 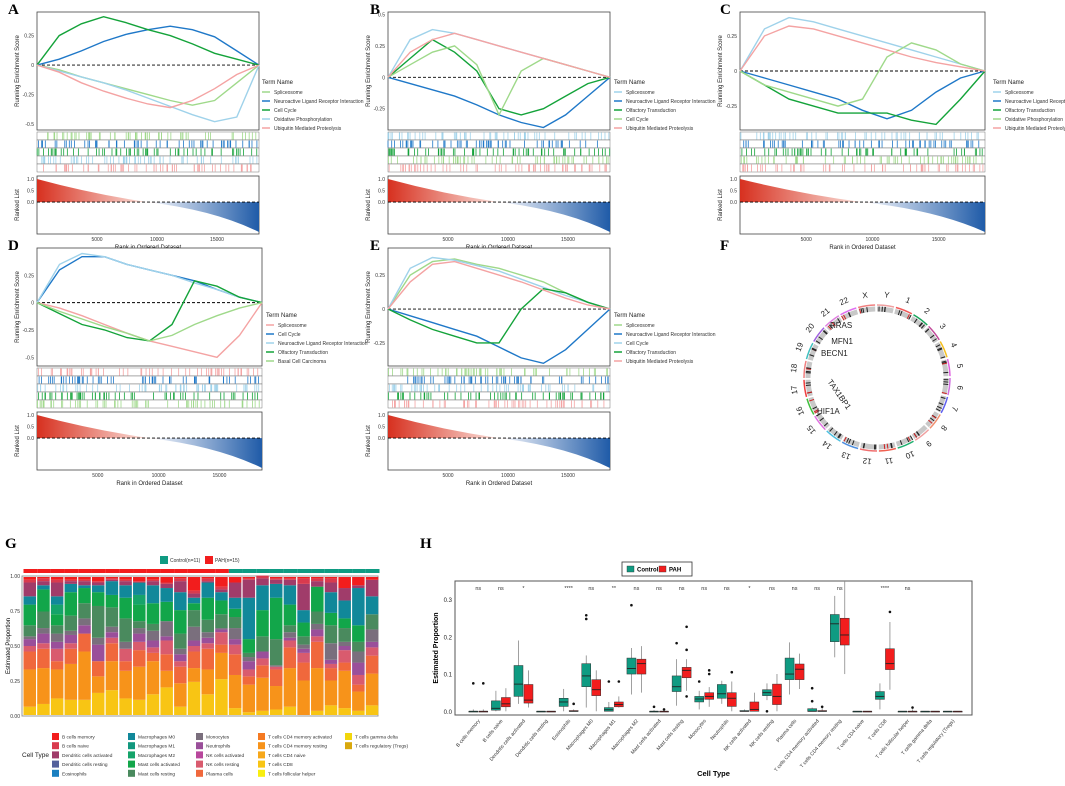 What do you see at coordinates (960, 366) in the screenshot?
I see `chromosome-label: 5` at bounding box center [960, 366].